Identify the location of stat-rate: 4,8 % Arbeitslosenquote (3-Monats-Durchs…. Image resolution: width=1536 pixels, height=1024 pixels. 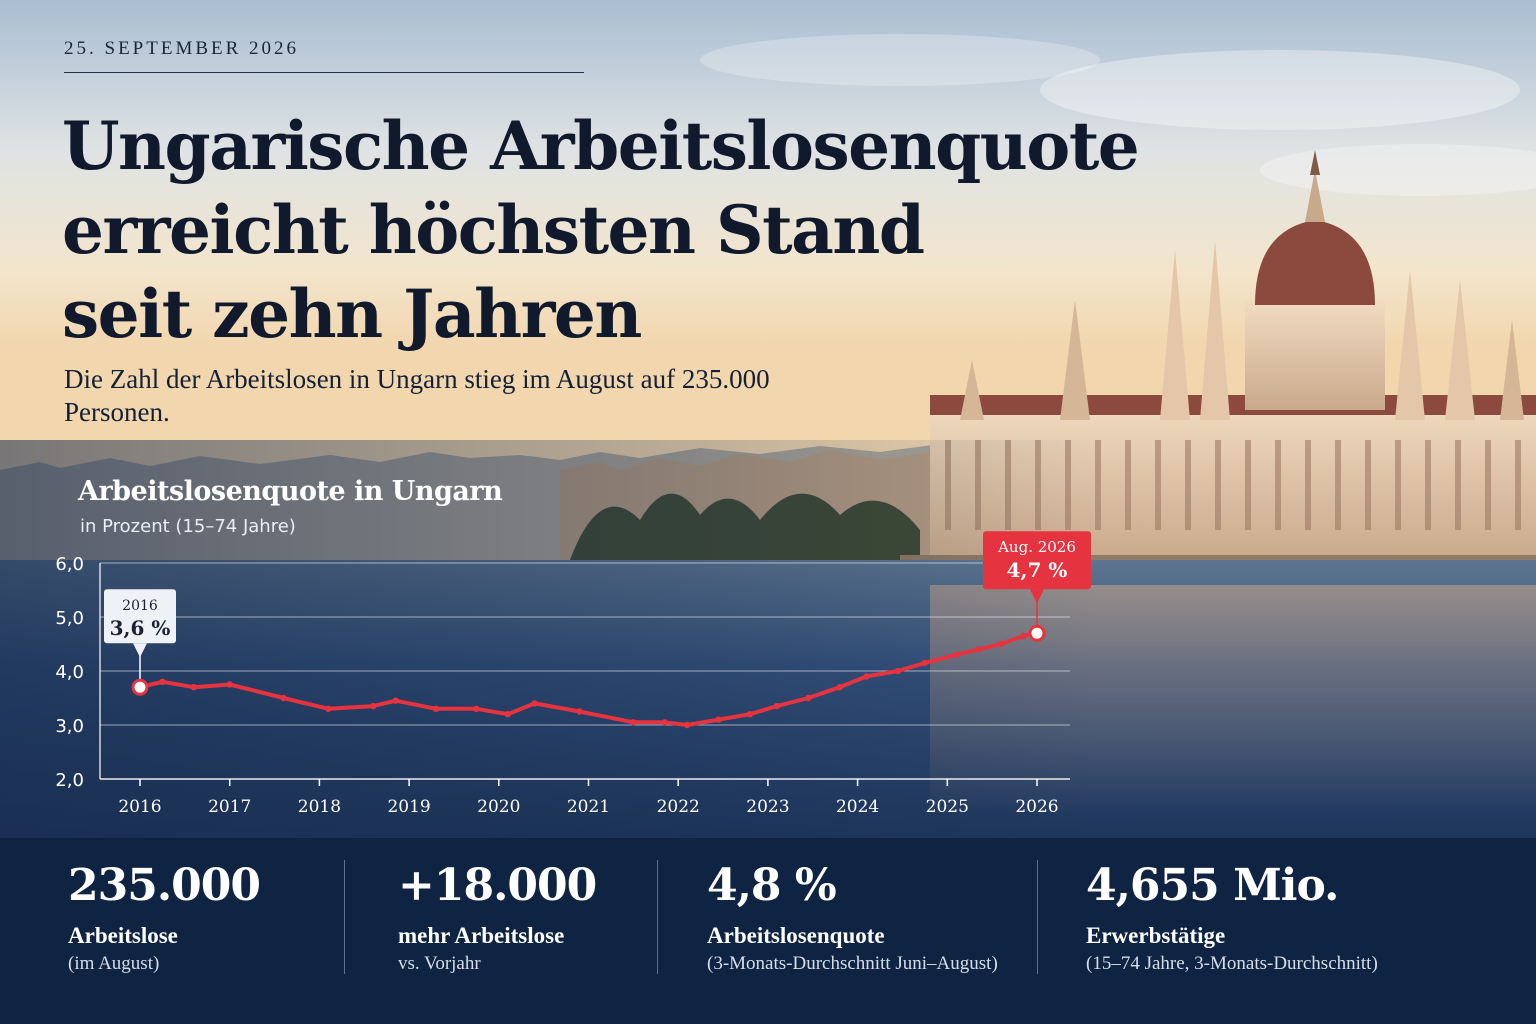
(852, 906).